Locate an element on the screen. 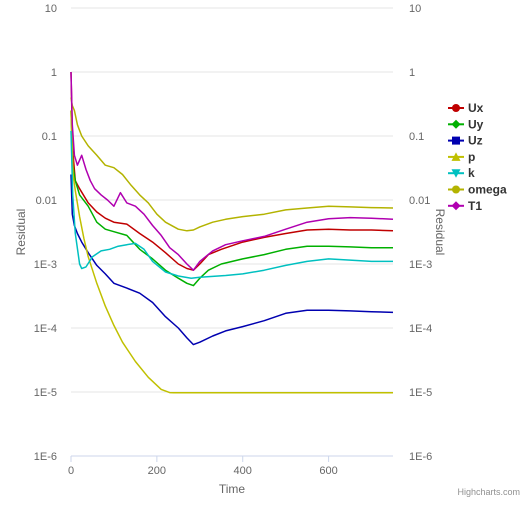 The height and width of the screenshot is (505, 527). credits-link: Highcharts.com is located at coordinates (488, 492).